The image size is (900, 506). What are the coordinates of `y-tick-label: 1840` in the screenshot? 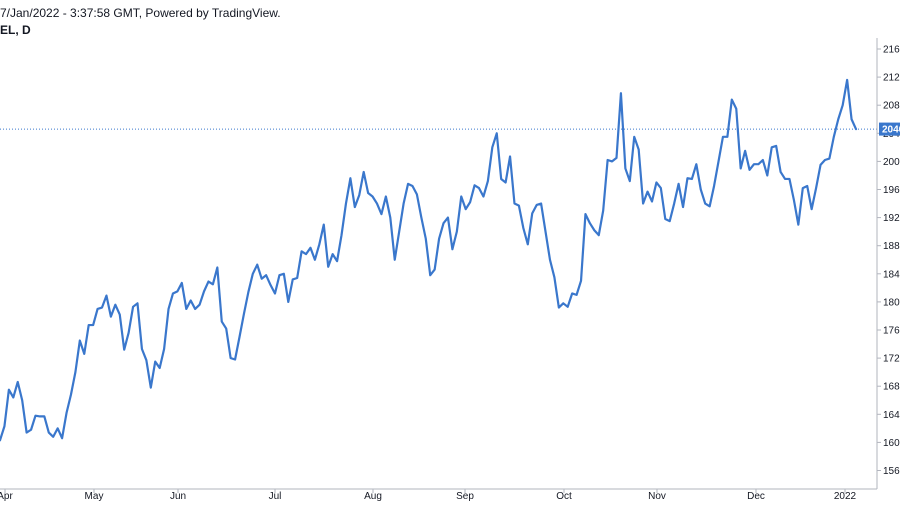 It's located at (891, 274).